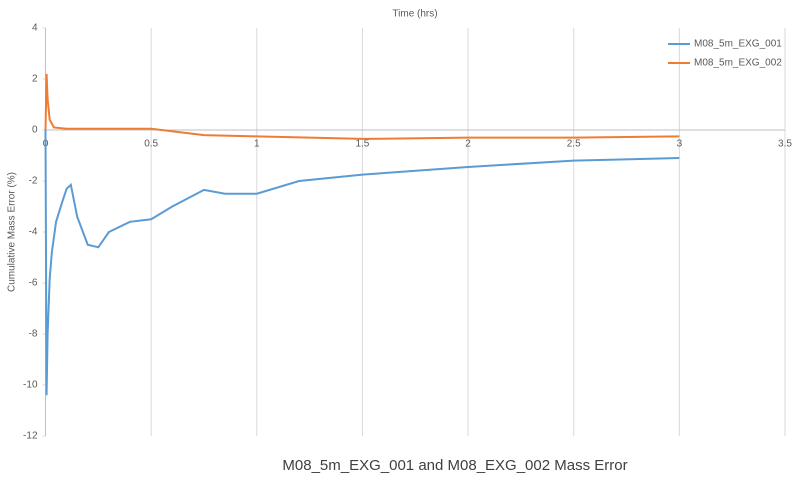 The height and width of the screenshot is (484, 800). I want to click on y-tick-label: -2, so click(33, 181).